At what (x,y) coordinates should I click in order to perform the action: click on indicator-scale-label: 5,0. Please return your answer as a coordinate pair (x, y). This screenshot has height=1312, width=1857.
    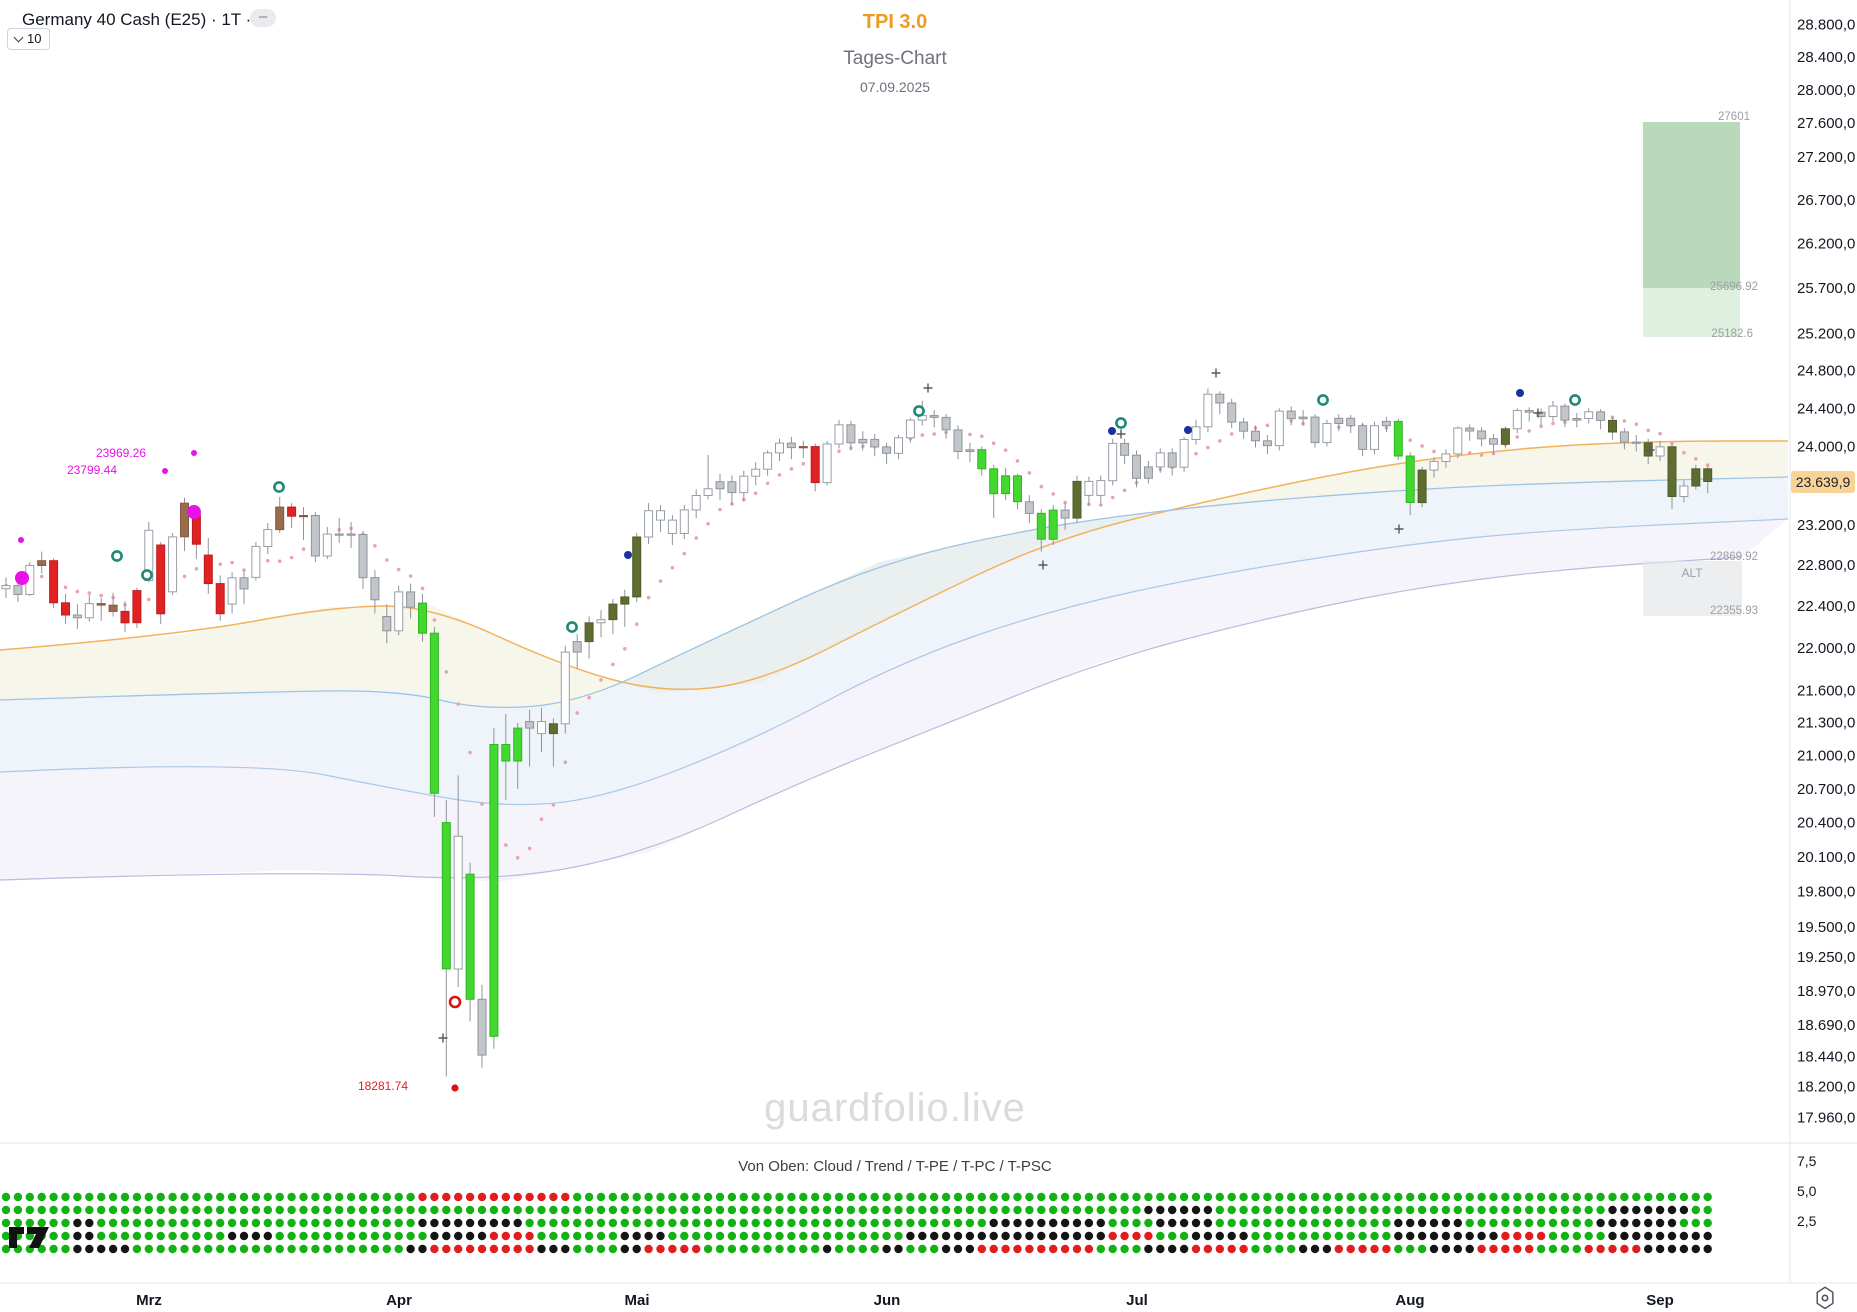
    Looking at the image, I should click on (1807, 1191).